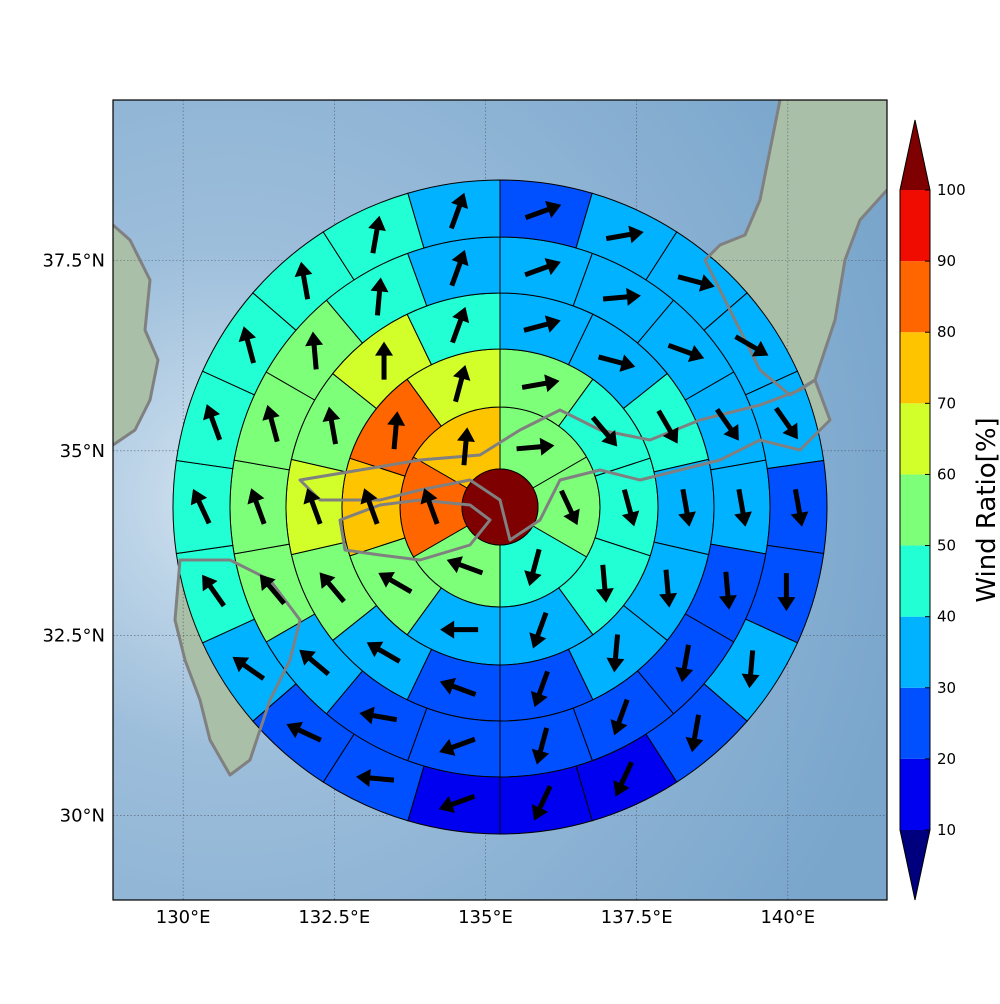 This screenshot has height=1004, width=1000. I want to click on y-tick-label: 37.5°N, so click(73, 260).